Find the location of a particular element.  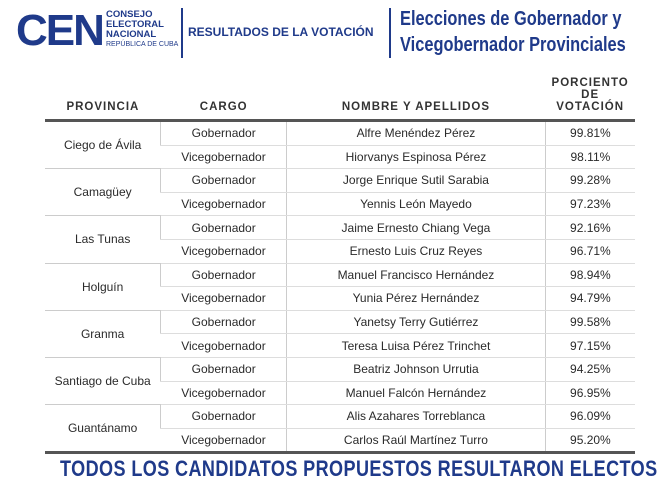

percent-cell: 99.58% is located at coordinates (589, 322).